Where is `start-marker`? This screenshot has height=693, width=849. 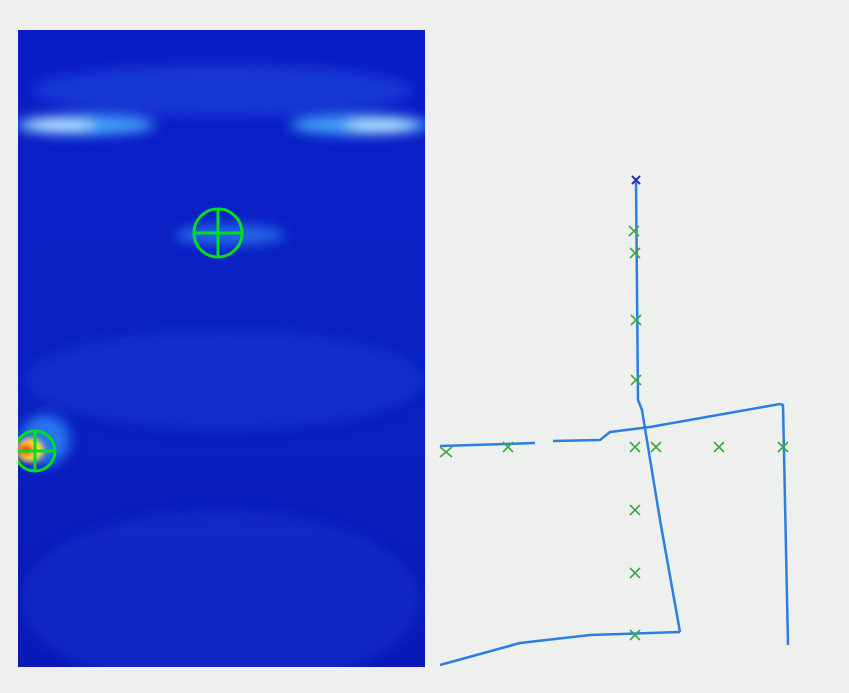 start-marker is located at coordinates (636, 180).